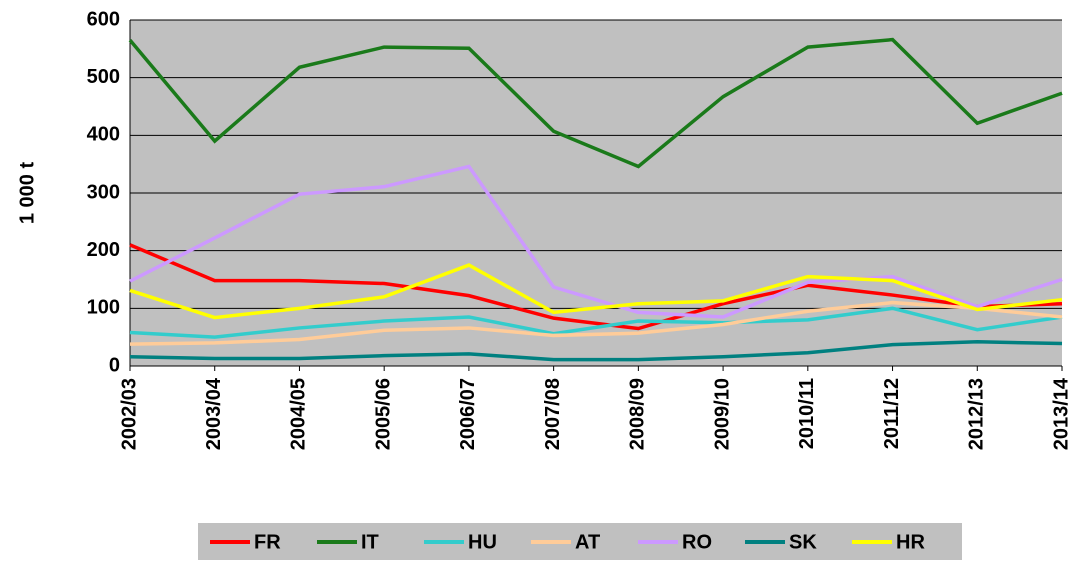 The height and width of the screenshot is (561, 1082). I want to click on x-tick-label: 2005/06, so click(383, 414).